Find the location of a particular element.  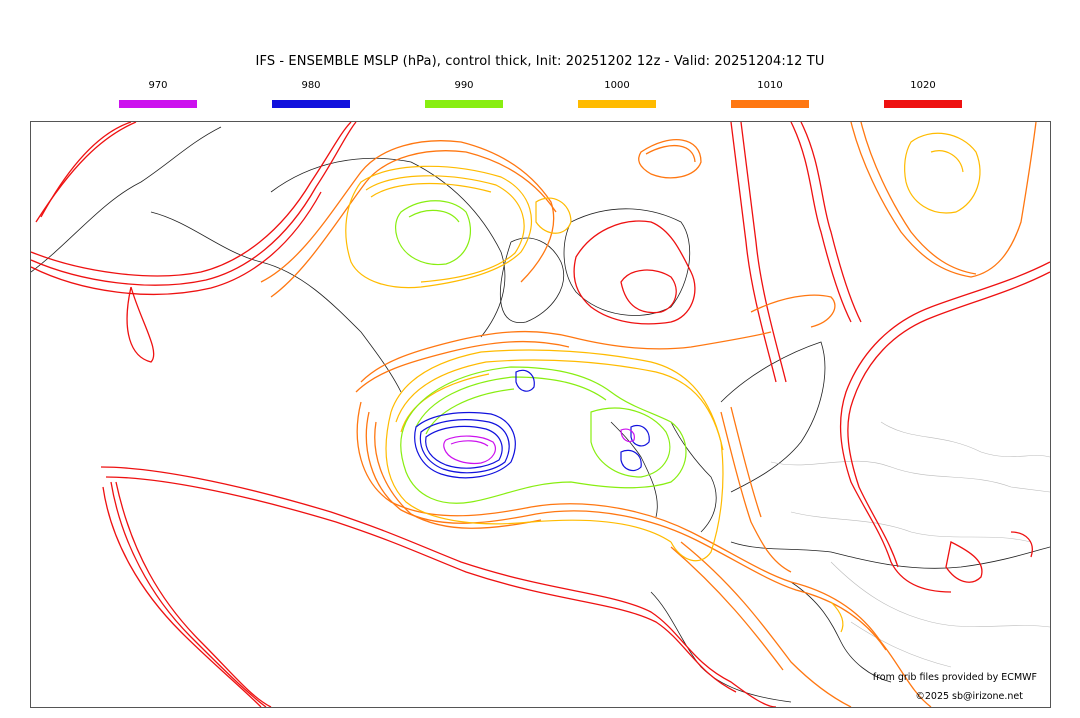

legend-label: 980 is located at coordinates (311, 85).